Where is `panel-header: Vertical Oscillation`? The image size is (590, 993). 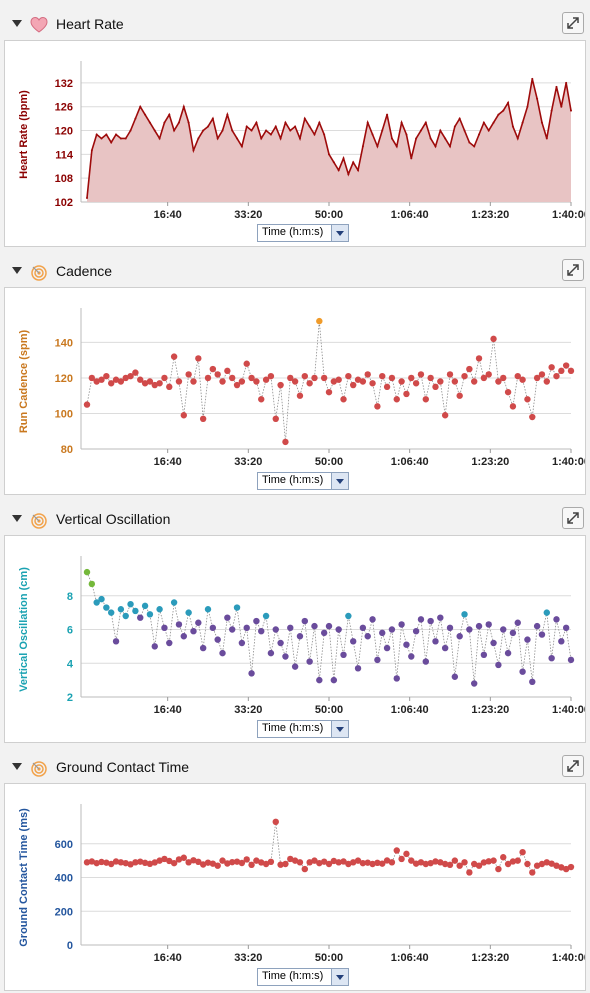
panel-header: Vertical Oscillation is located at coordinates (295, 517).